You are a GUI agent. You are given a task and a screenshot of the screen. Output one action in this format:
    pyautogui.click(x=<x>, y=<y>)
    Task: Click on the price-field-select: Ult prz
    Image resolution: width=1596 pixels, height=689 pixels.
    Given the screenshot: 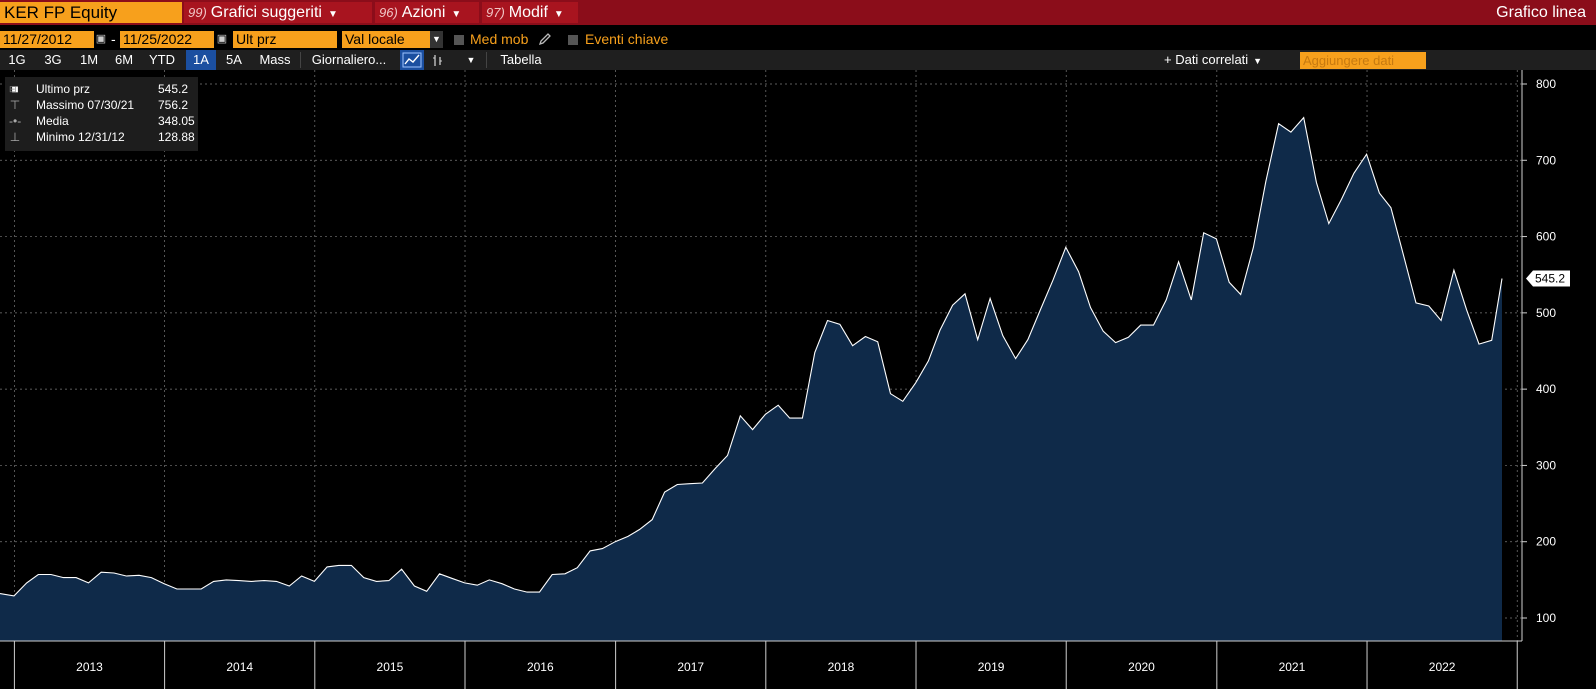 What is the action you would take?
    pyautogui.click(x=285, y=39)
    